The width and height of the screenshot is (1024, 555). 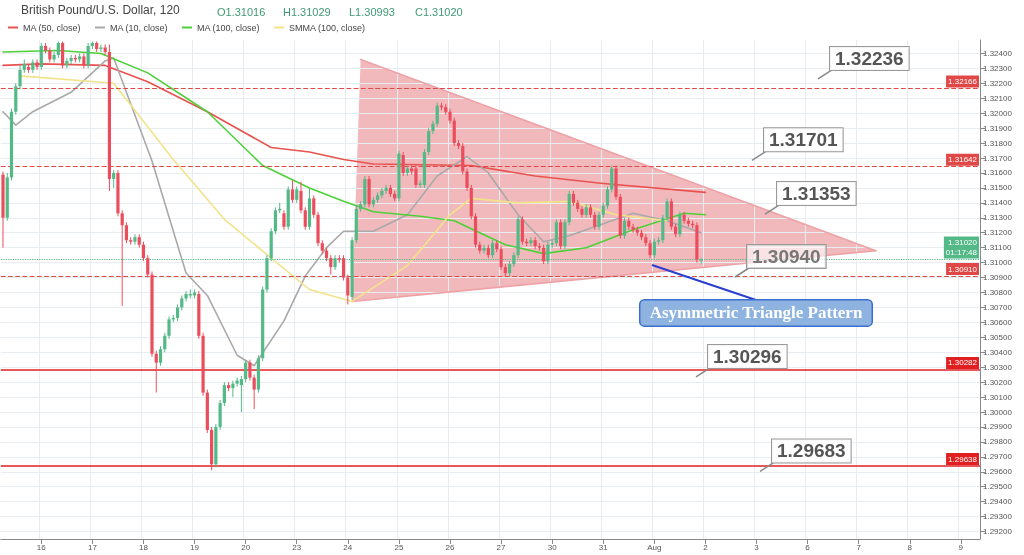 What do you see at coordinates (963, 269) in the screenshot?
I see `ref-line-label: 1.30910` at bounding box center [963, 269].